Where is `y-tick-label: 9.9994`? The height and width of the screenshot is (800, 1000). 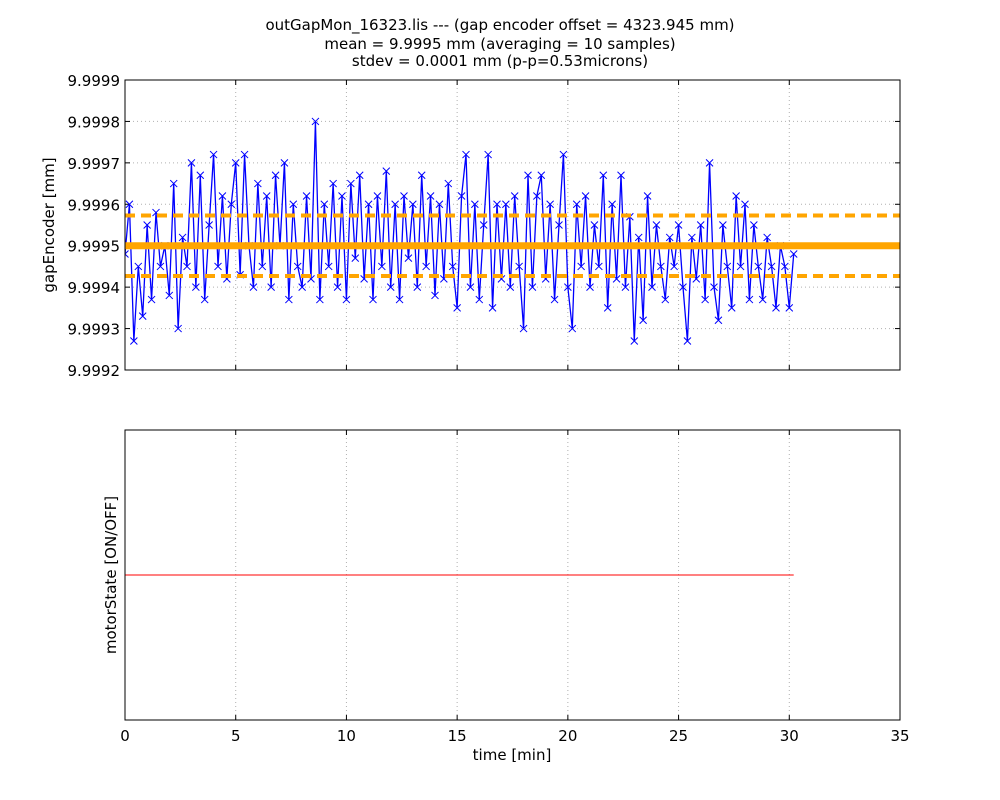
y-tick-label: 9.9994 is located at coordinates (94, 288).